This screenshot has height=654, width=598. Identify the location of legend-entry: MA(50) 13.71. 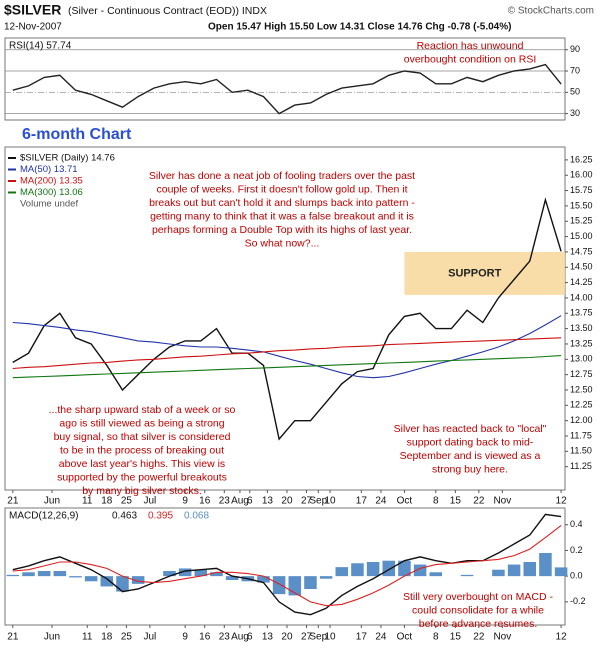
(49, 169).